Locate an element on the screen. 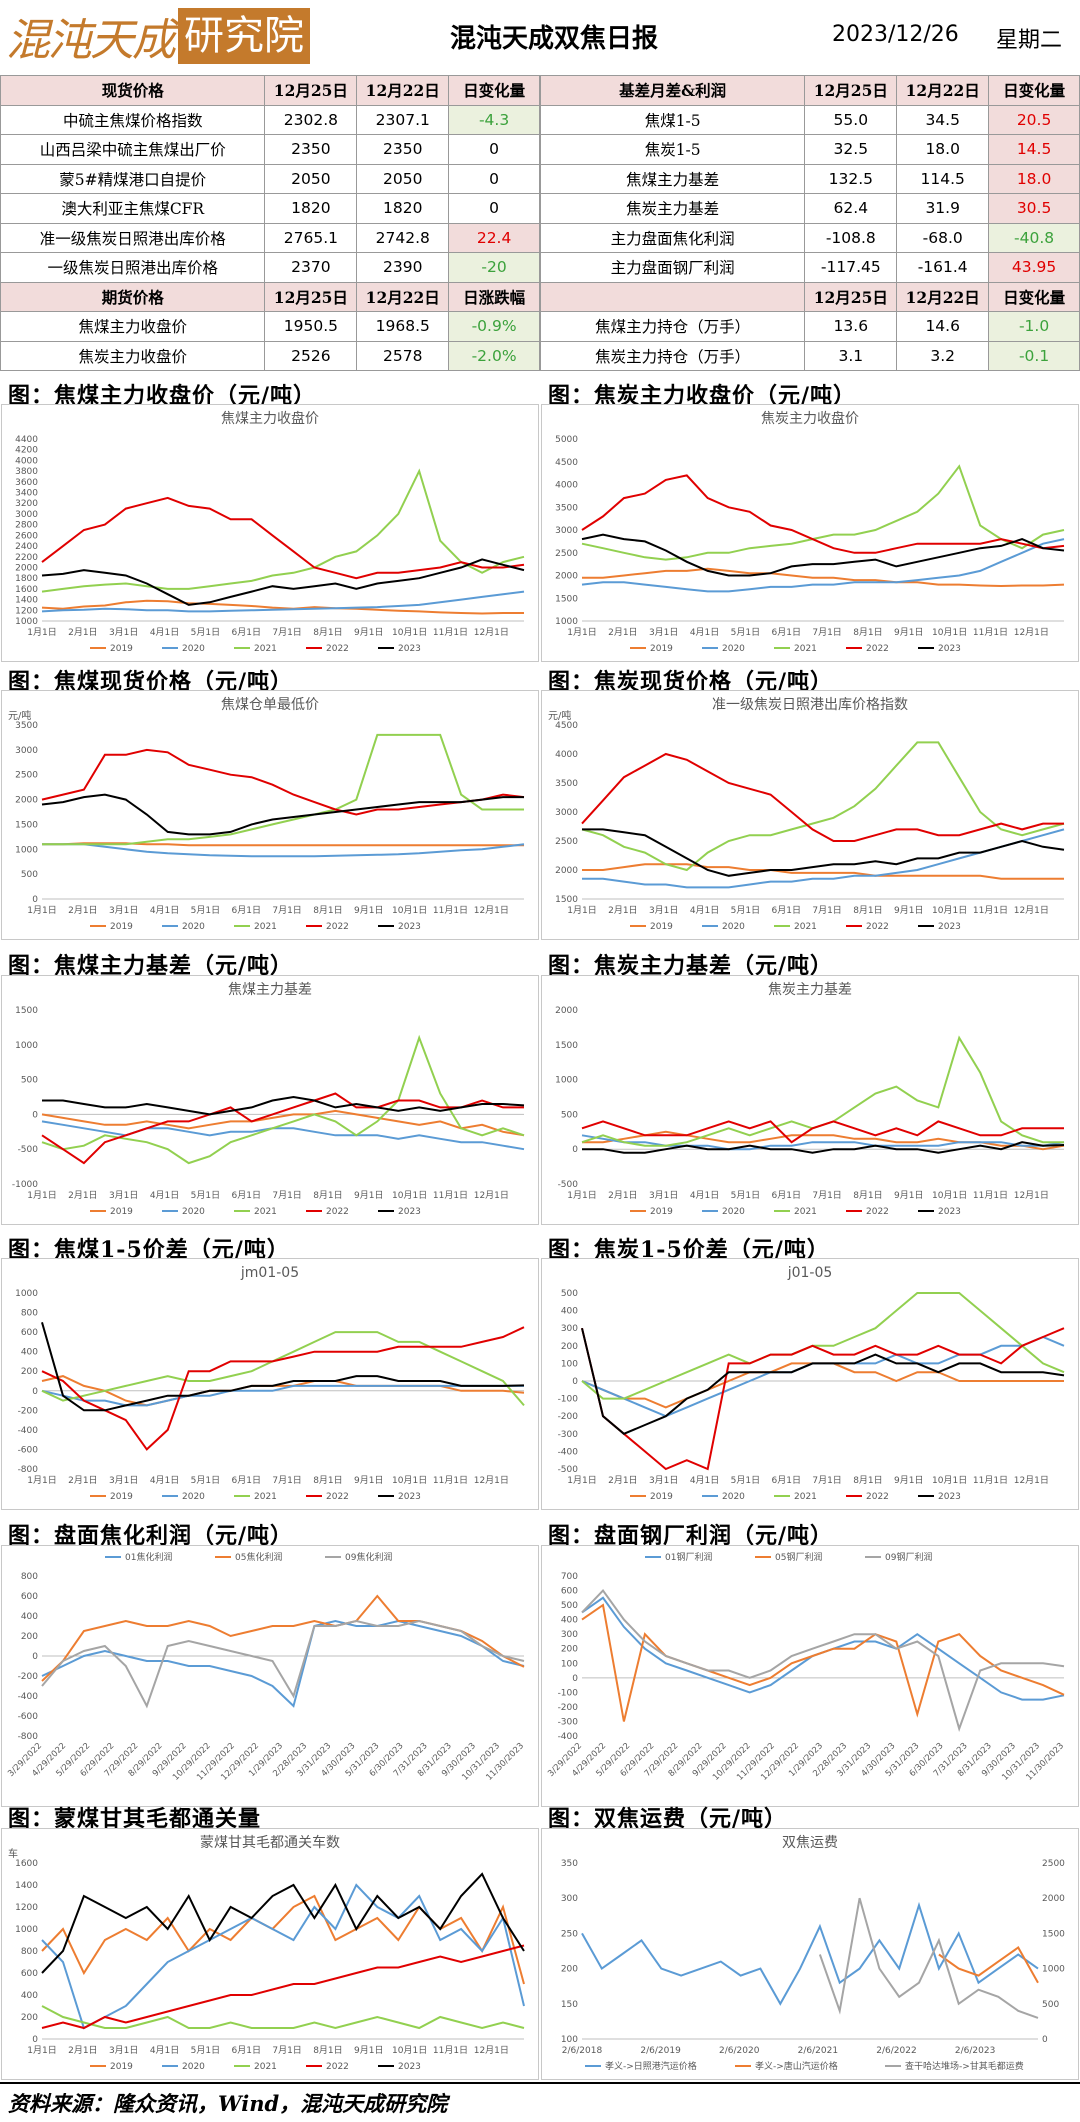  table-row: 山西吕梁中硫主焦煤出厂价 2350 2350 0 is located at coordinates (270, 149).